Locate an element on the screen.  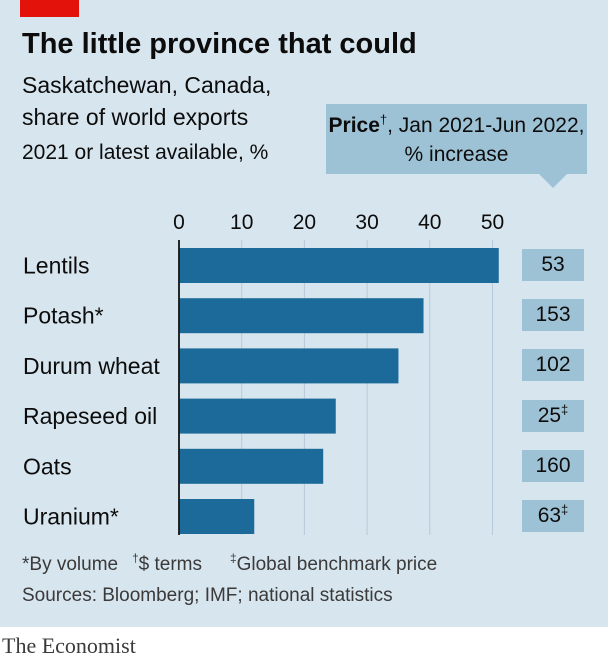
price-header-box: Price†, Jan 2021-Jun 2022, % increase is located at coordinates (456, 139).